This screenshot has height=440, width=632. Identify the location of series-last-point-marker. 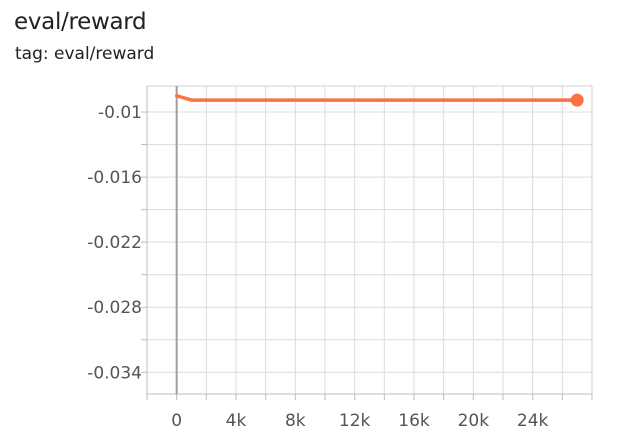
(577, 100).